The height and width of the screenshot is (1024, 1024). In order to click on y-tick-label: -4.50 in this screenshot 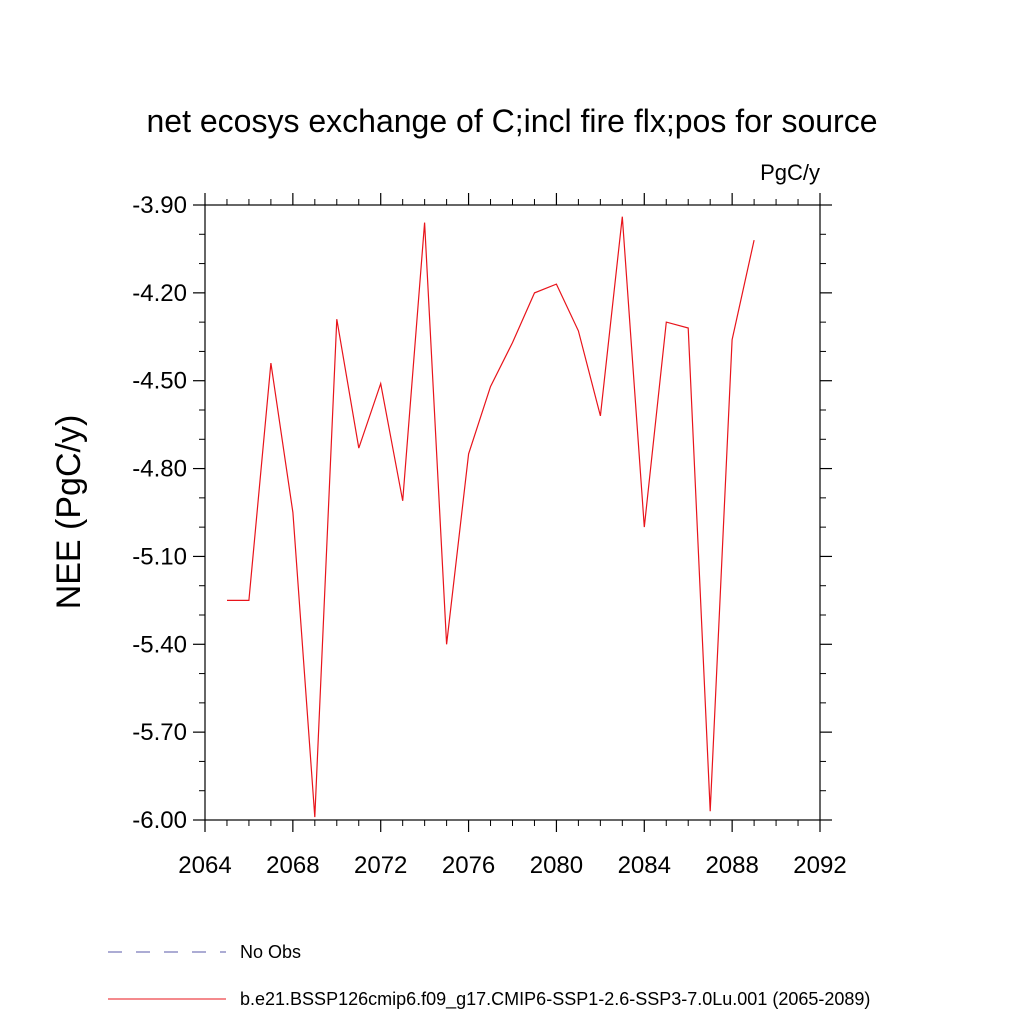, I will do `click(159, 381)`.